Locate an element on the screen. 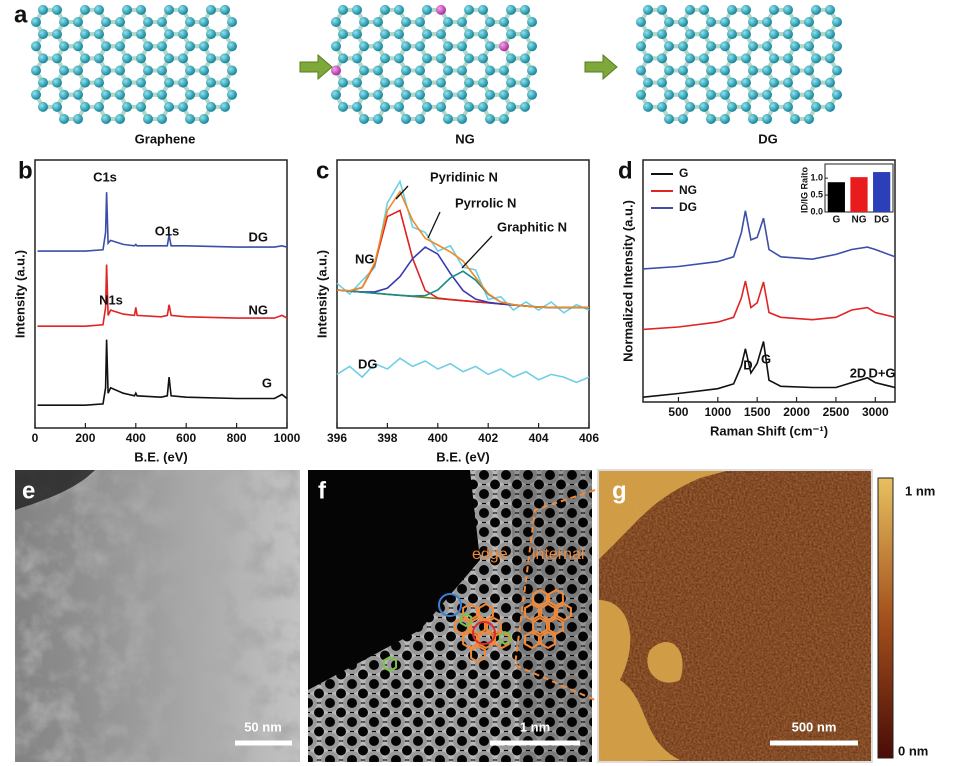 Image resolution: width=965 pixels, height=766 pixels. x-tick-label: 800 is located at coordinates (237, 438).